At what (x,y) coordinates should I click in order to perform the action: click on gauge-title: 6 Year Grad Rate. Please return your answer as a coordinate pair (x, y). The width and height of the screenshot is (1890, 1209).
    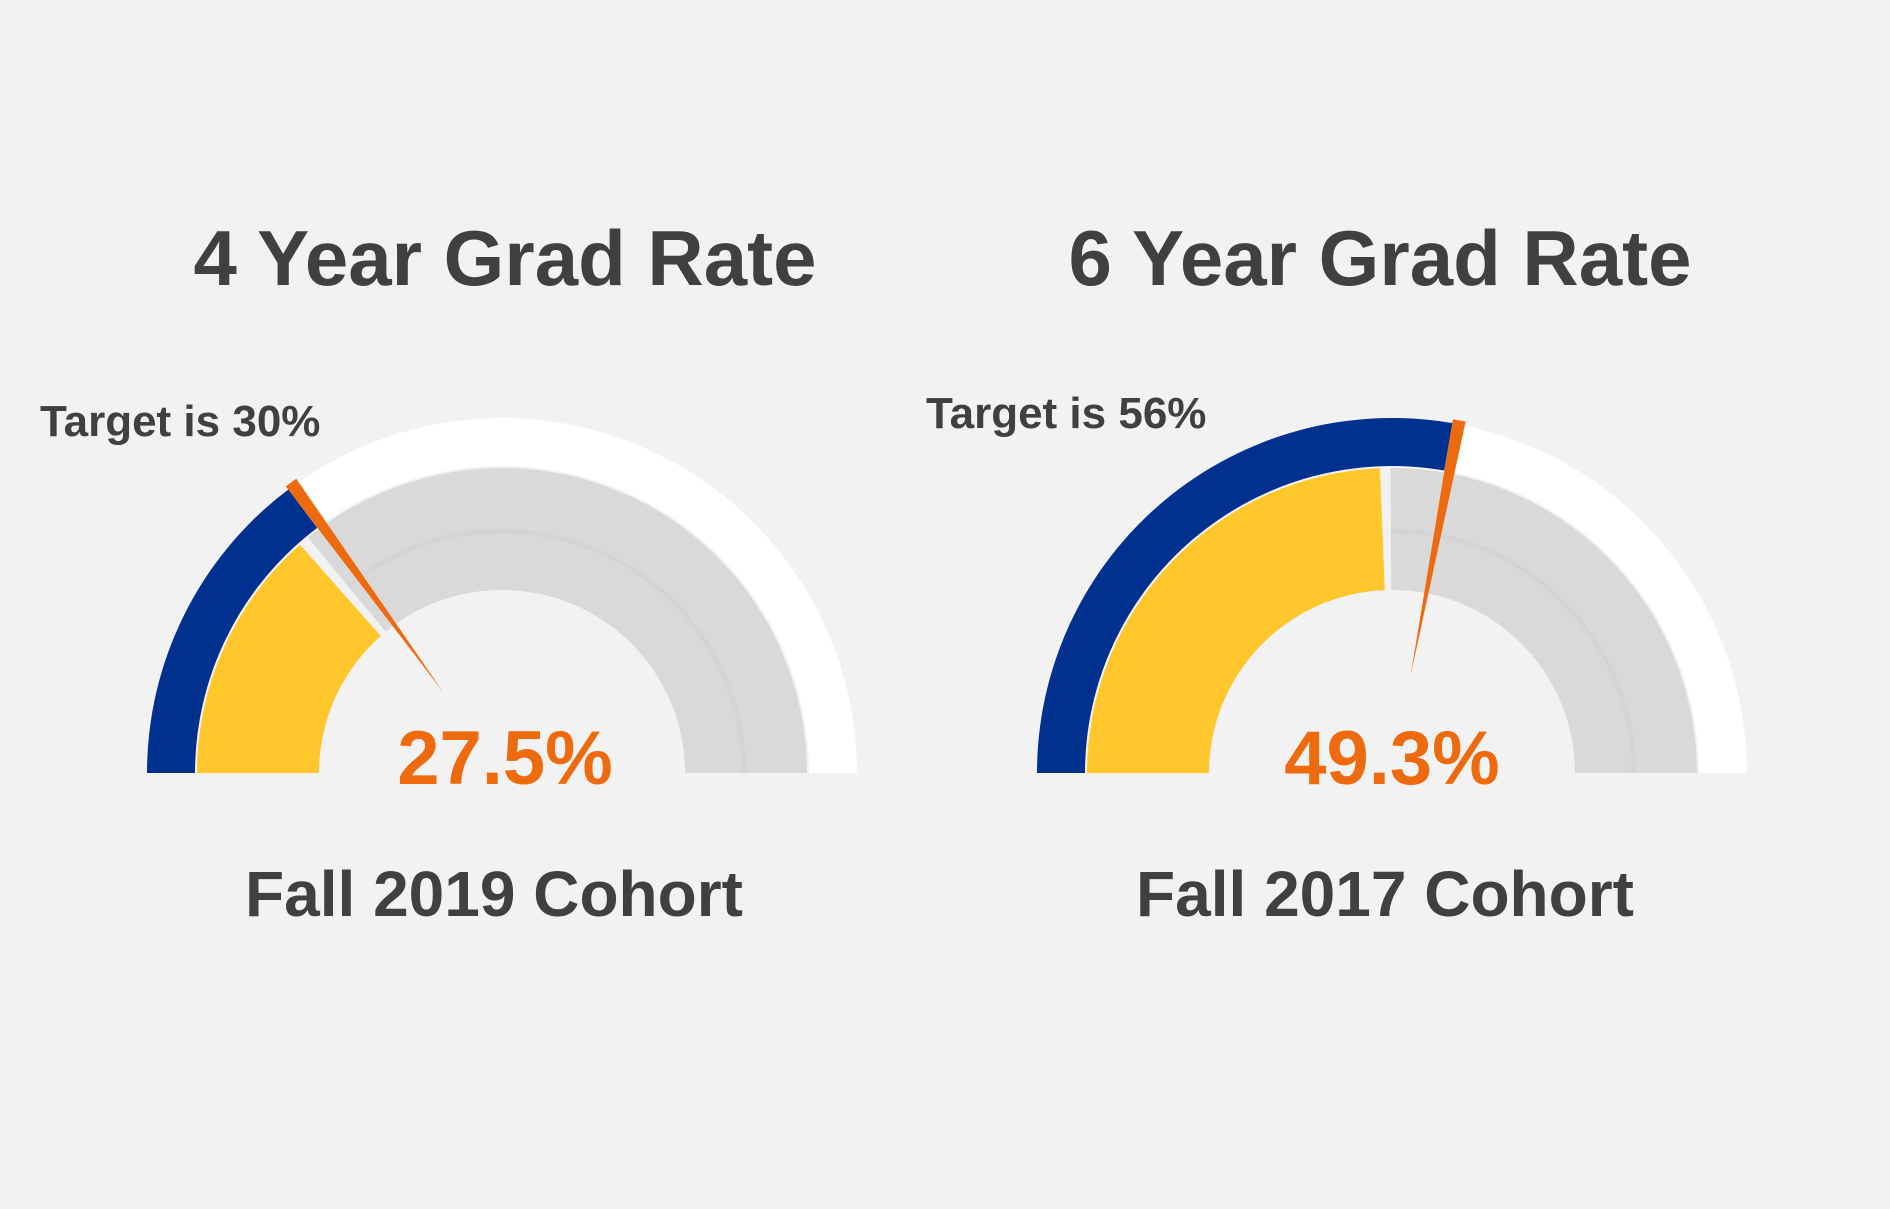
    Looking at the image, I should click on (1380, 258).